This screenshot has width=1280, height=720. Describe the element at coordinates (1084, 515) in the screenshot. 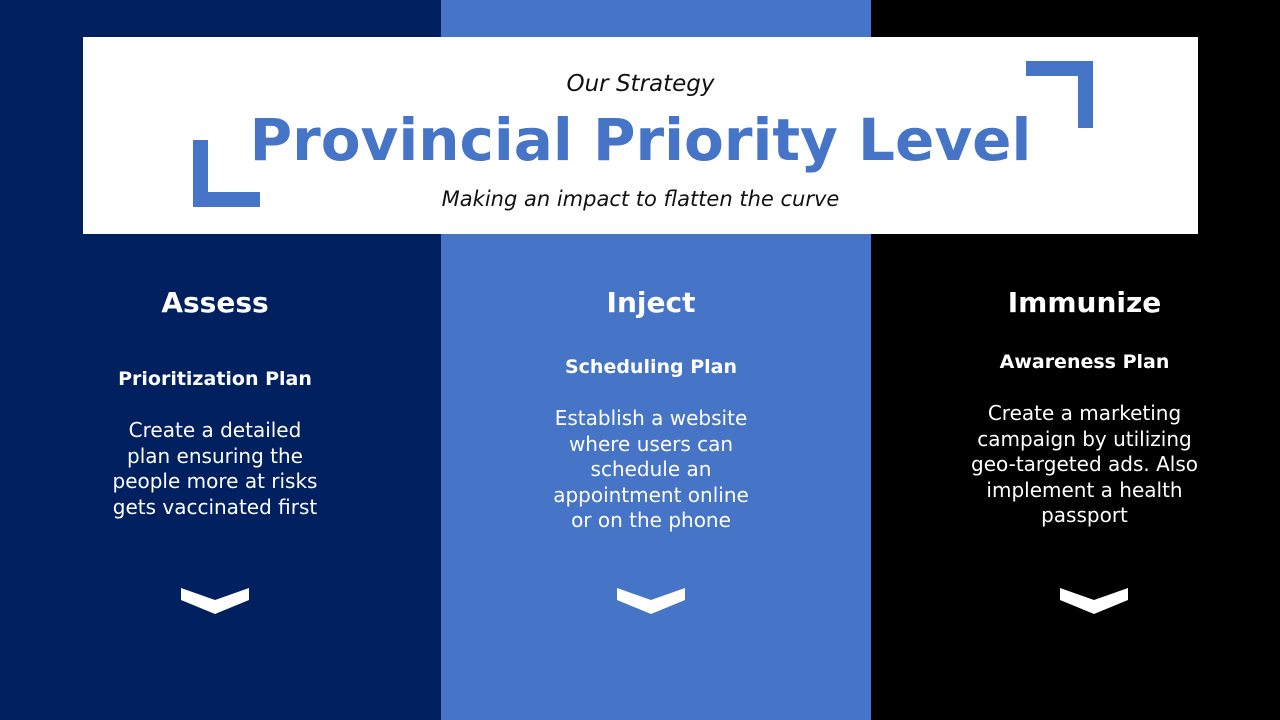

I see `description-line: passport` at that location.